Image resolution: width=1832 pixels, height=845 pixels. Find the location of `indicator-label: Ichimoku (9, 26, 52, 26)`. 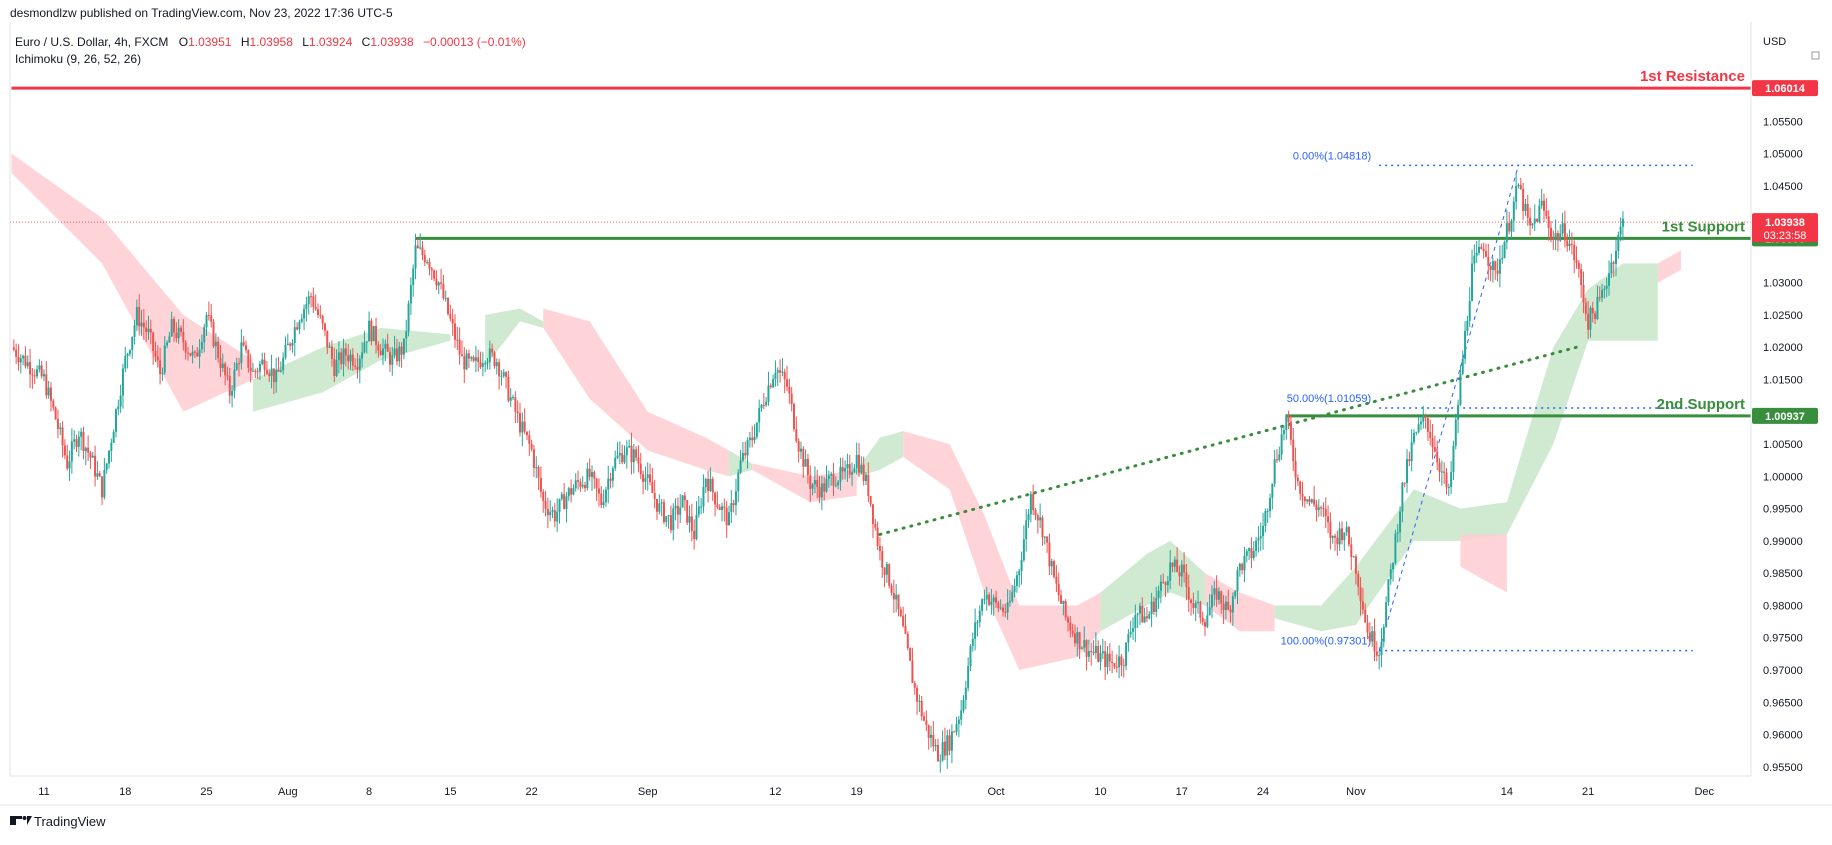

indicator-label: Ichimoku (9, 26, 52, 26) is located at coordinates (78, 59).